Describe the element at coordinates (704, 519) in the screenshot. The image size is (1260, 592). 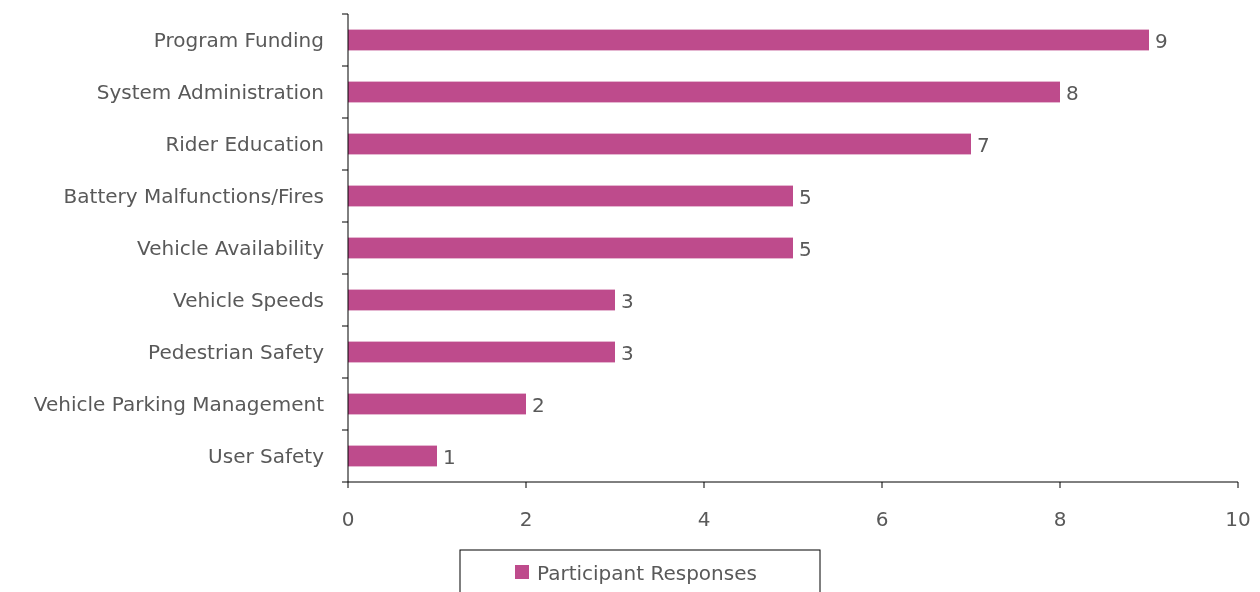
I see `x-tick-label: 4` at that location.